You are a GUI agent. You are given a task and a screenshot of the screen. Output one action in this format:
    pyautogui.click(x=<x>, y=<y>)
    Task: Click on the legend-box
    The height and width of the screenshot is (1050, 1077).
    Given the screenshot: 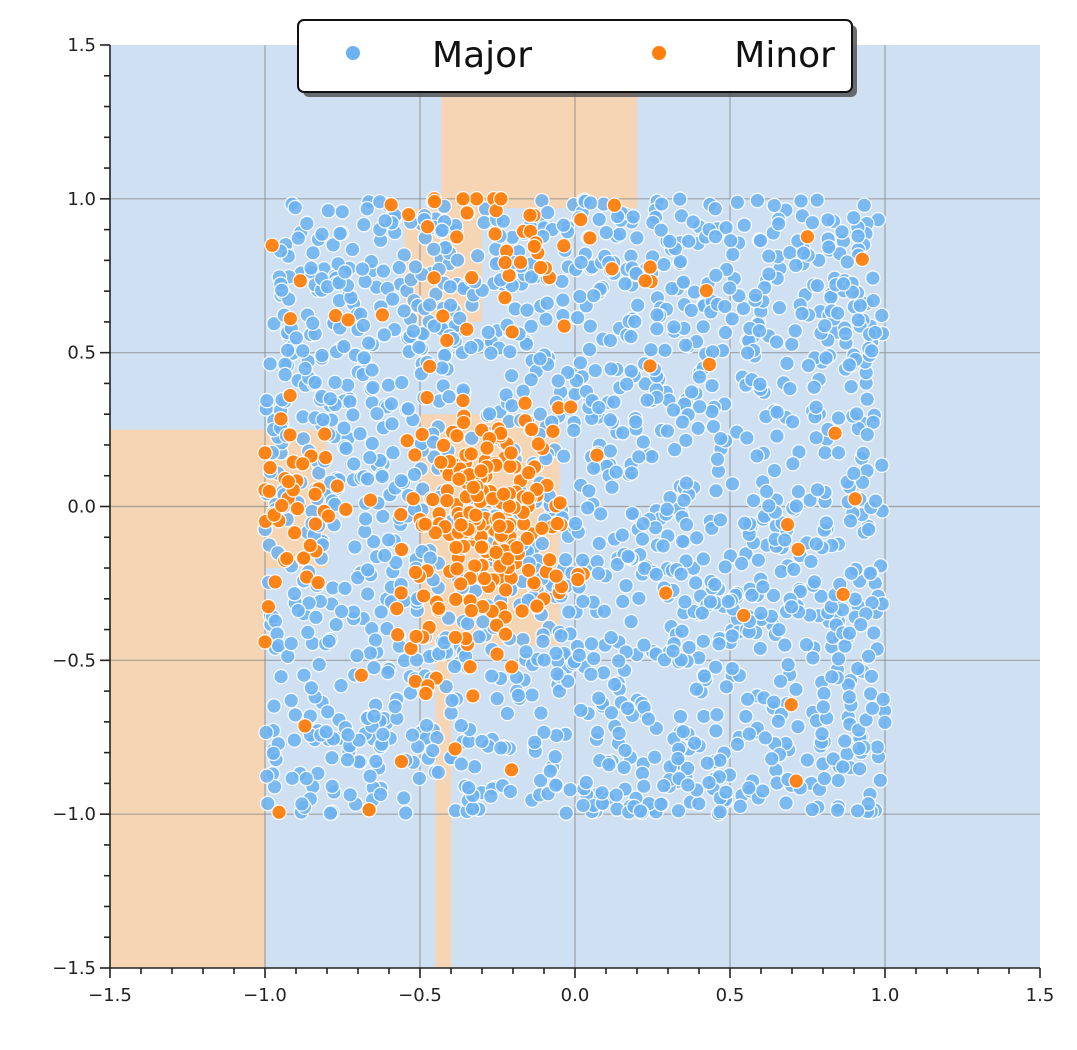 What is the action you would take?
    pyautogui.click(x=575, y=56)
    